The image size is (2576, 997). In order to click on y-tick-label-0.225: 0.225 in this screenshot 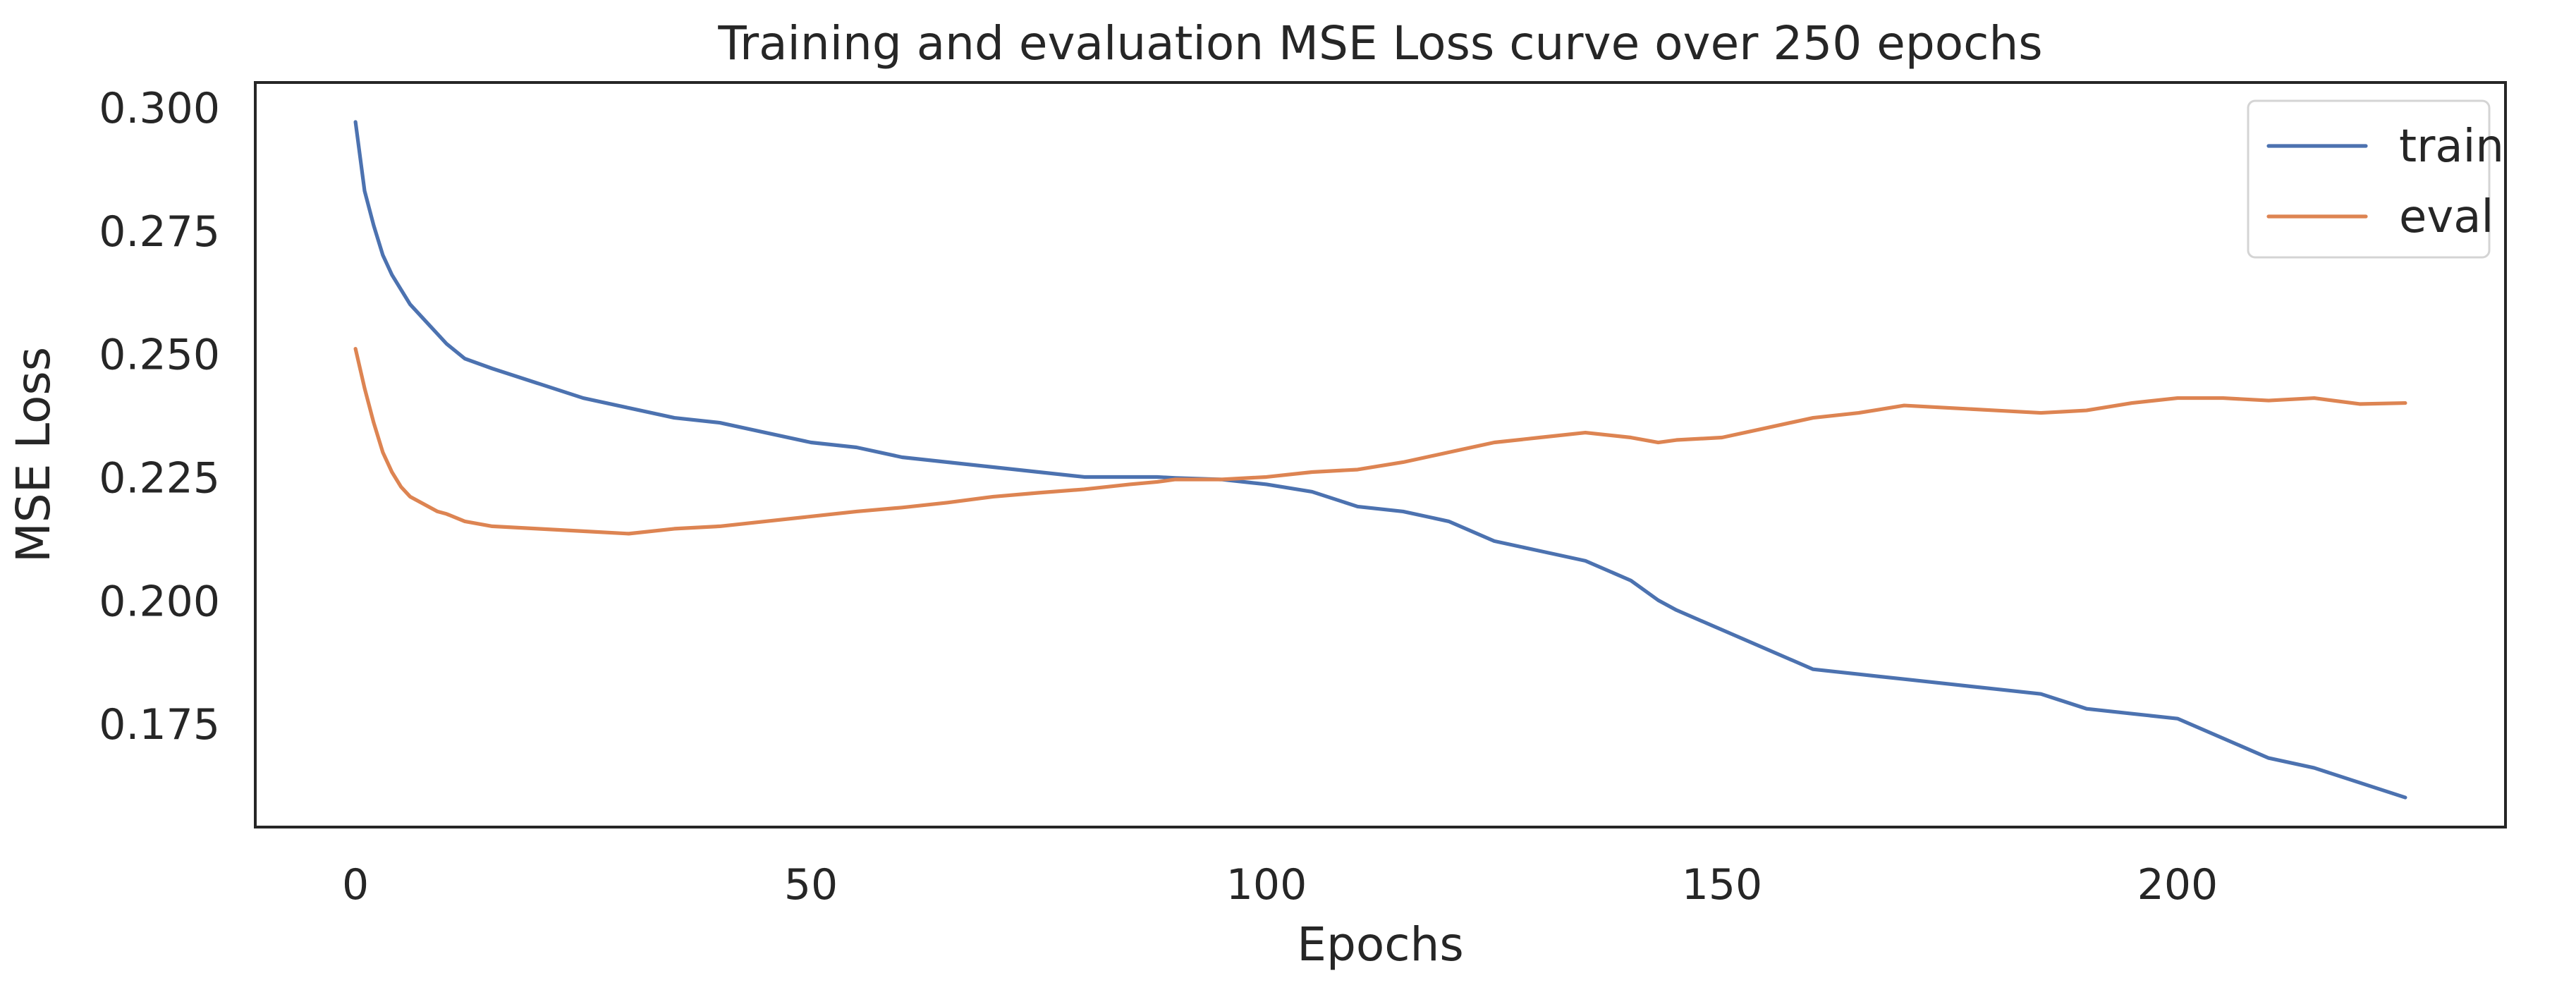, I will do `click(160, 478)`.